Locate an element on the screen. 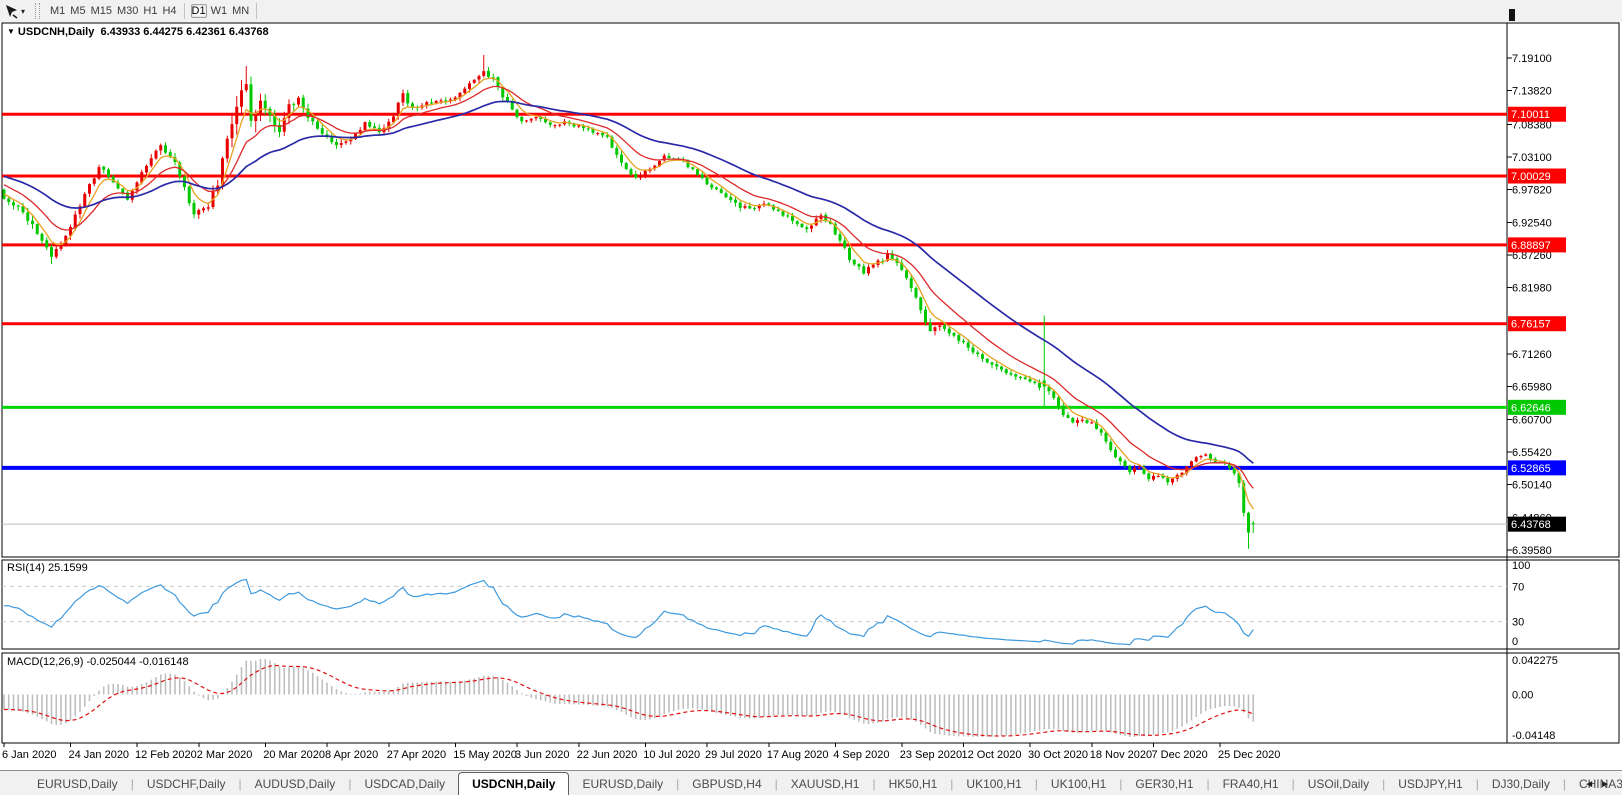  tab-scroll-left-icon: ◄ is located at coordinates (1592, 784).